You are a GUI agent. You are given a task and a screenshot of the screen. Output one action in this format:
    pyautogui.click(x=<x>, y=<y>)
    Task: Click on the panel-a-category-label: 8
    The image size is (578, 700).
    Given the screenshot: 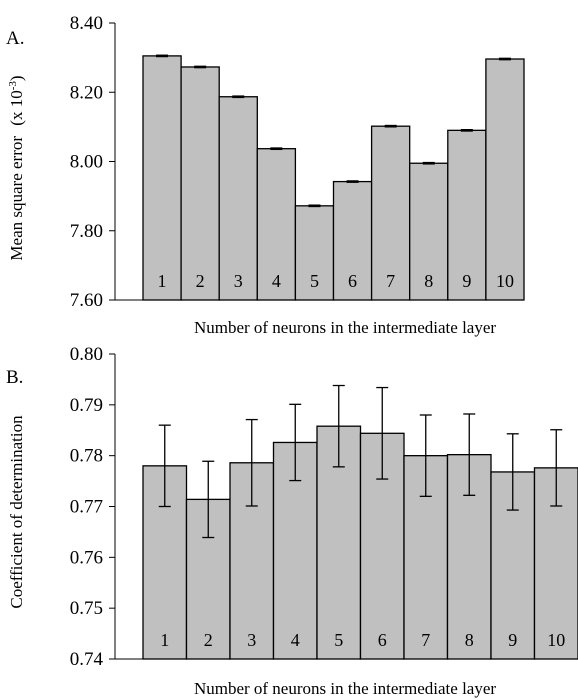 What is the action you would take?
    pyautogui.click(x=428, y=281)
    